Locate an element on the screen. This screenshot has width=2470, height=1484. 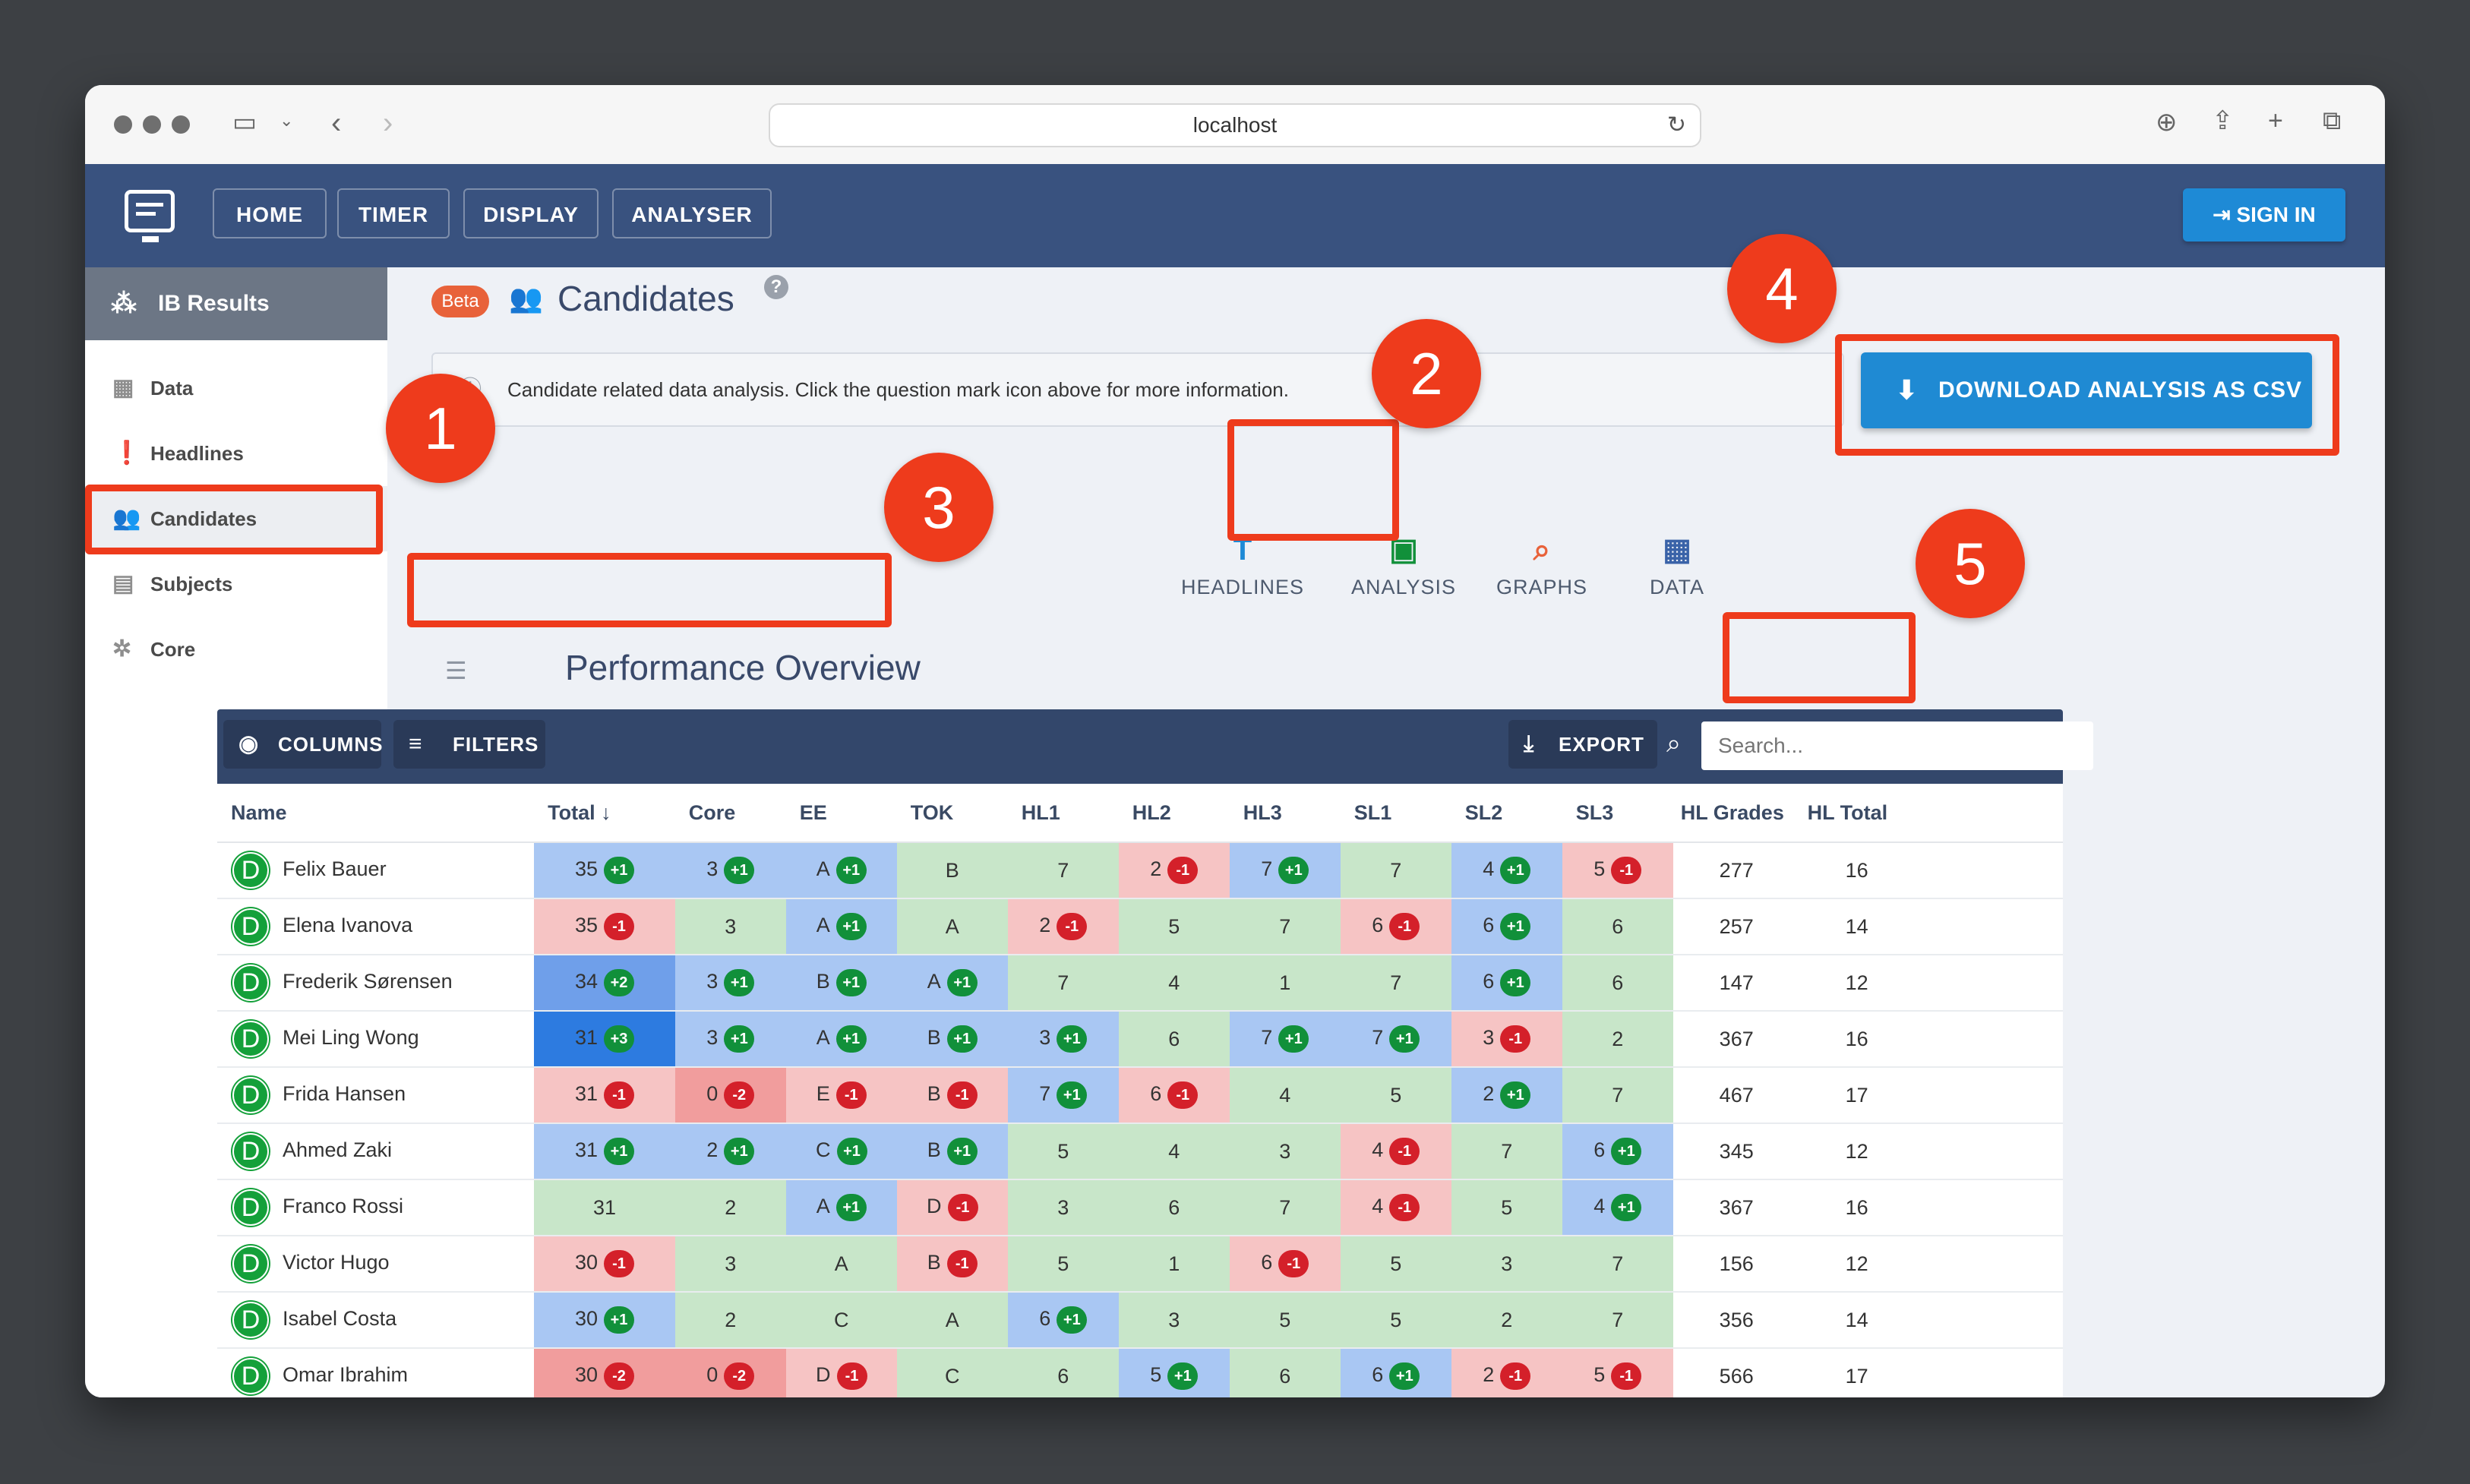
score-cell: 3 is located at coordinates (1174, 1320).